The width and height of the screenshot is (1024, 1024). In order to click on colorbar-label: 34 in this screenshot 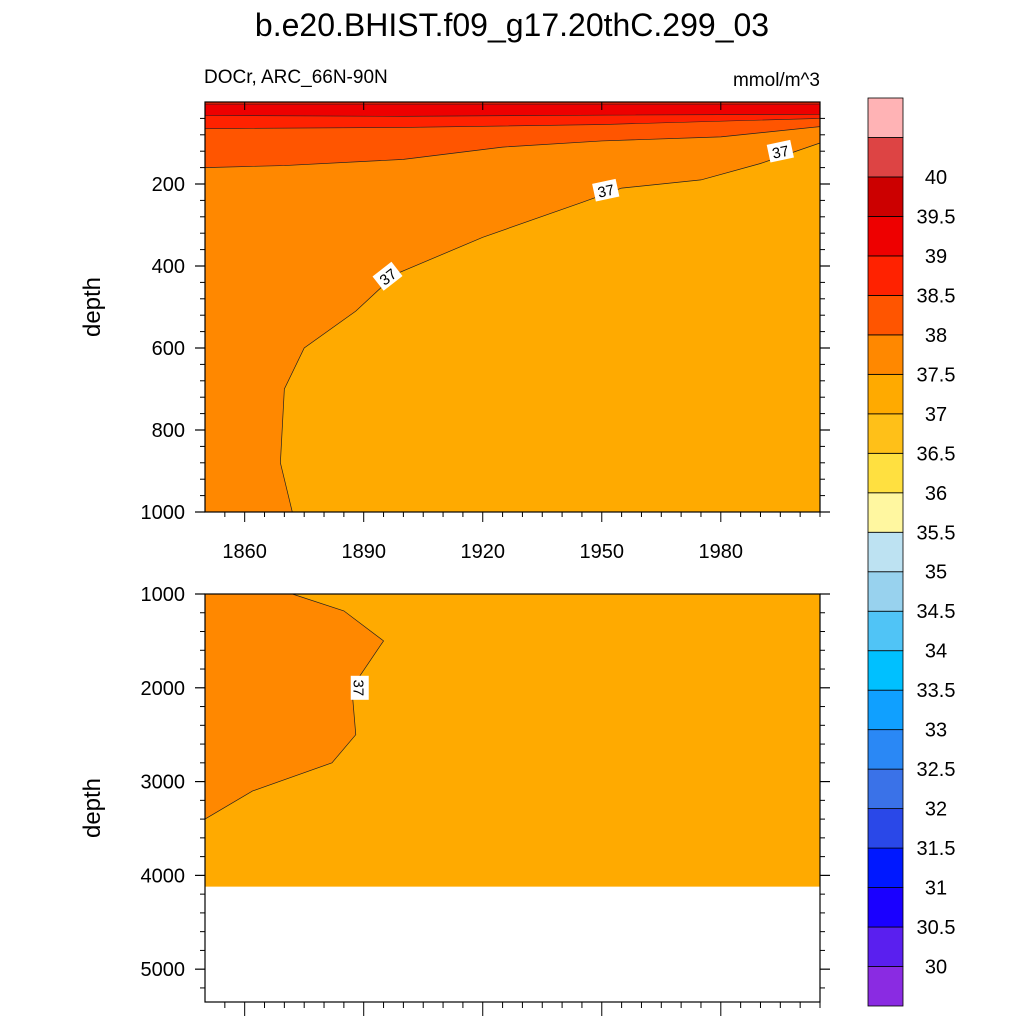, I will do `click(936, 652)`.